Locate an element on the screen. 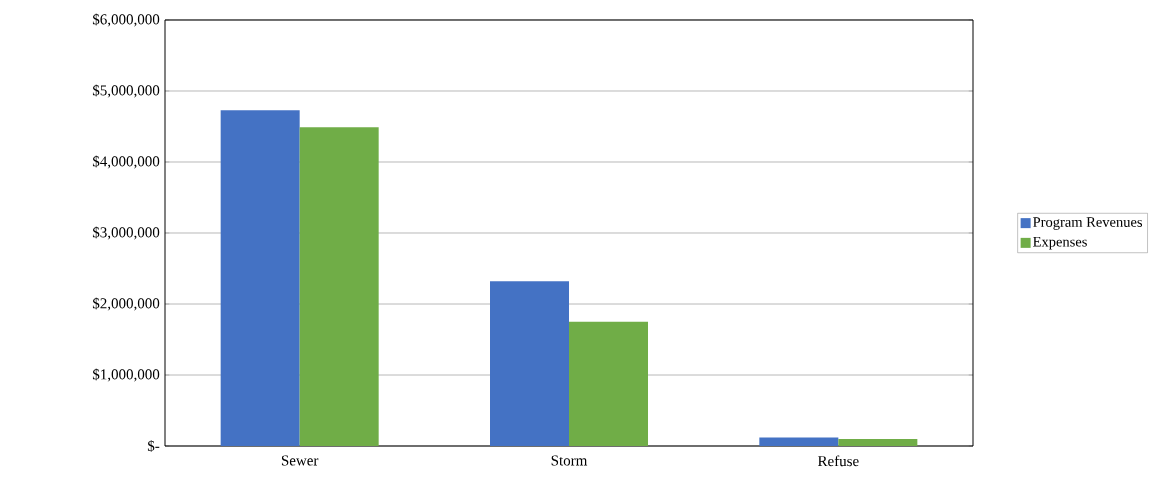 This screenshot has height=491, width=1160. y-tick-label: $6,000,000 is located at coordinates (126, 20).